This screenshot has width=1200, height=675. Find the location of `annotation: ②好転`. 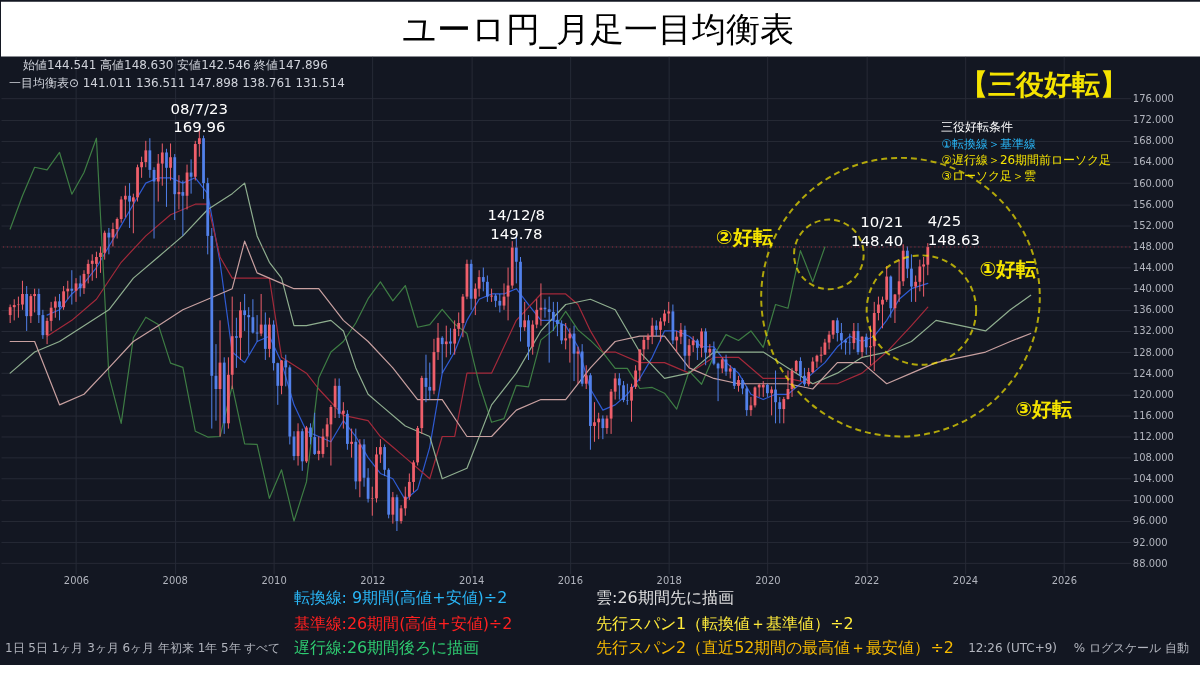

annotation: ②好転 is located at coordinates (744, 238).